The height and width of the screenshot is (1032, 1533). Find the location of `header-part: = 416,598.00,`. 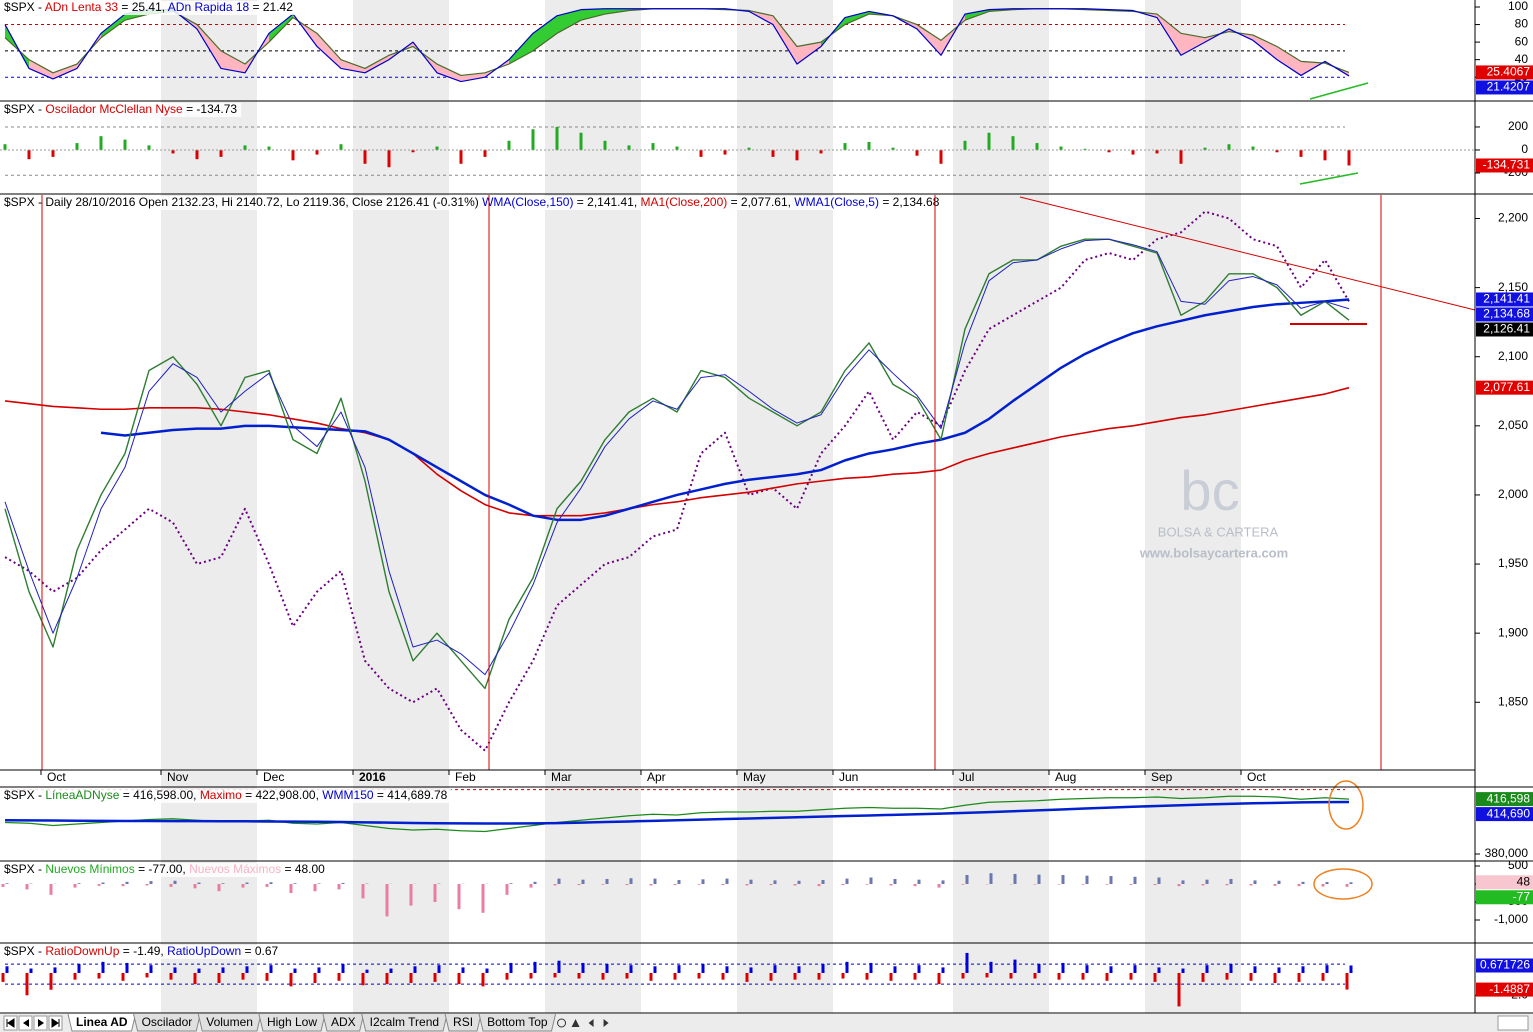

header-part: = 416,598.00, is located at coordinates (159, 795).